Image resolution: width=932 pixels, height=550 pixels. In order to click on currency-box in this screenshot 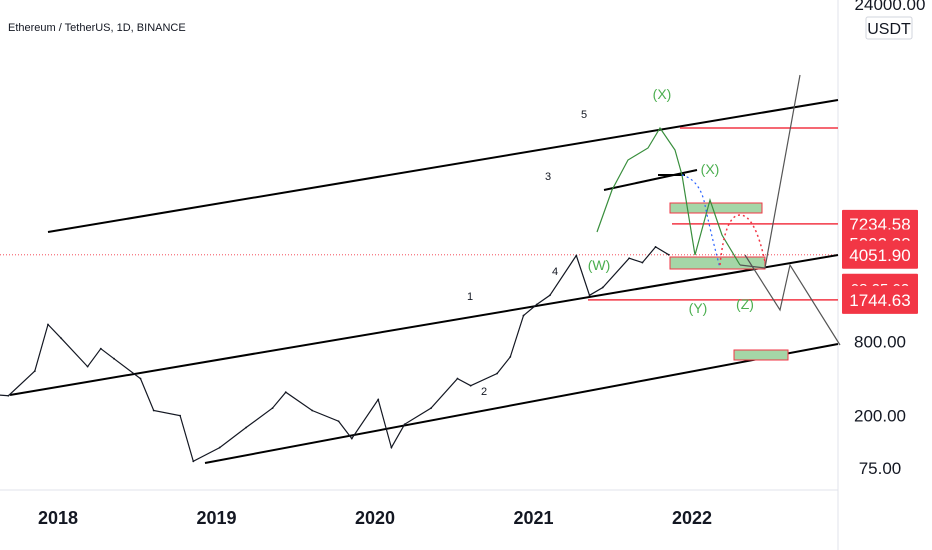, I will do `click(889, 28)`.